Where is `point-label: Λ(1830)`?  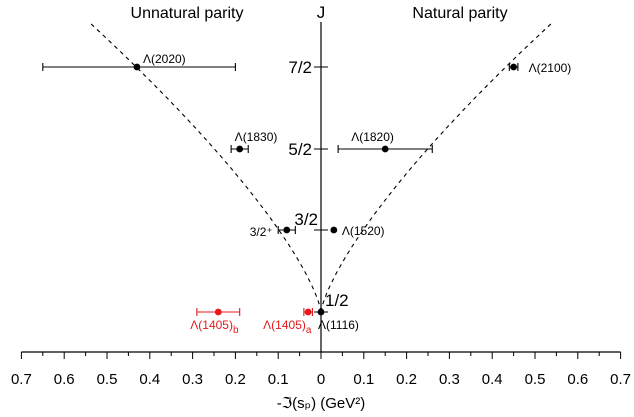
point-label: Λ(1830) is located at coordinates (256, 137).